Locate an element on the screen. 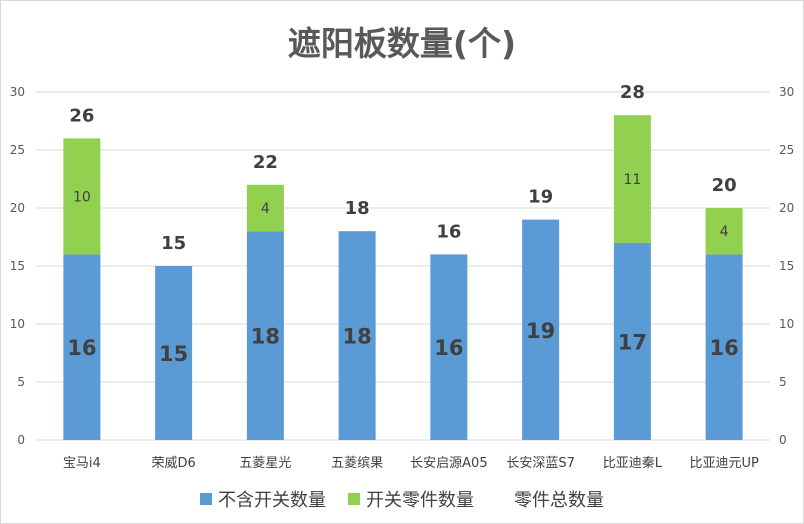 This screenshot has width=804, height=524. data-label-total: 28 is located at coordinates (632, 92).